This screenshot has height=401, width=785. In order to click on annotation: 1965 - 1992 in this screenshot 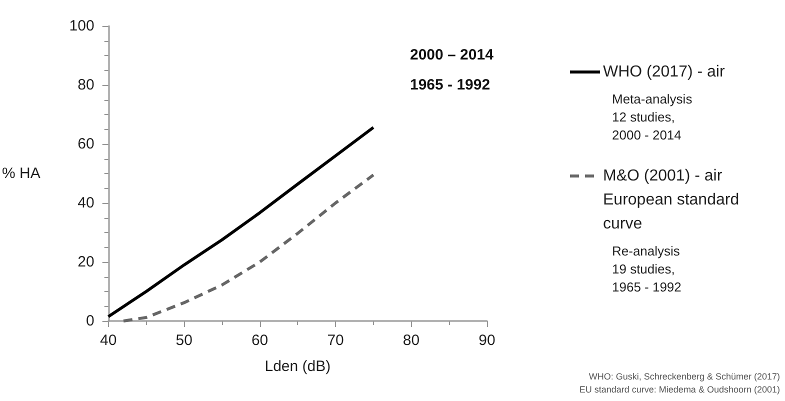, I will do `click(450, 85)`.